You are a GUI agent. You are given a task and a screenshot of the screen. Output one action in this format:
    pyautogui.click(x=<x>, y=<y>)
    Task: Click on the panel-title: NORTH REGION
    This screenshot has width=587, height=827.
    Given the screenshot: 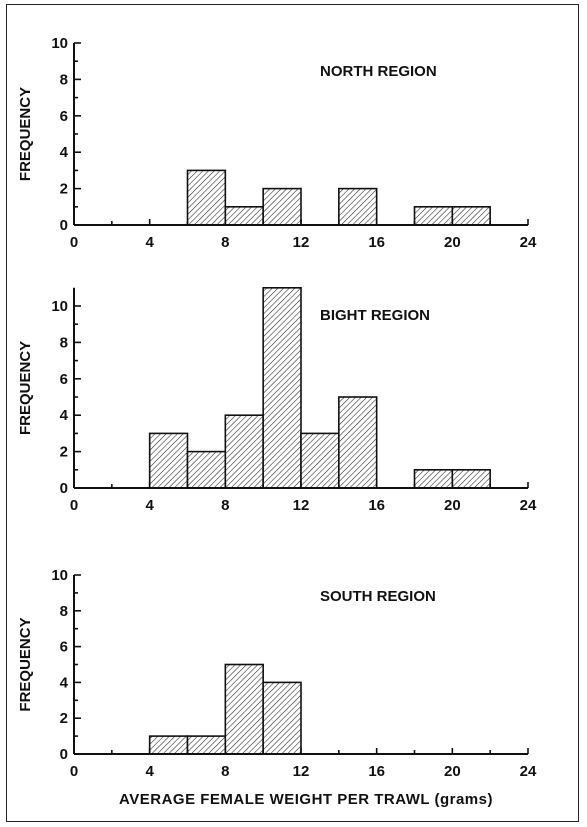 What is the action you would take?
    pyautogui.click(x=378, y=71)
    